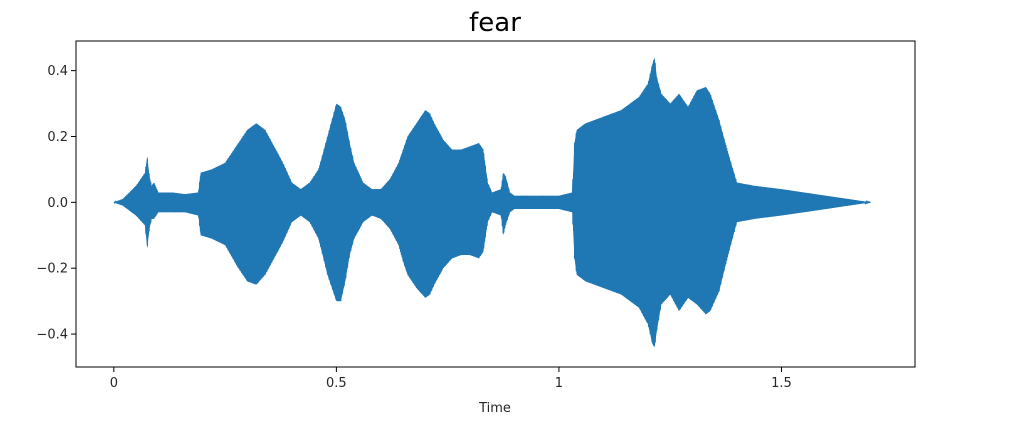 This screenshot has height=438, width=1030. What do you see at coordinates (336, 383) in the screenshot?
I see `x-tick-label: 0.5` at bounding box center [336, 383].